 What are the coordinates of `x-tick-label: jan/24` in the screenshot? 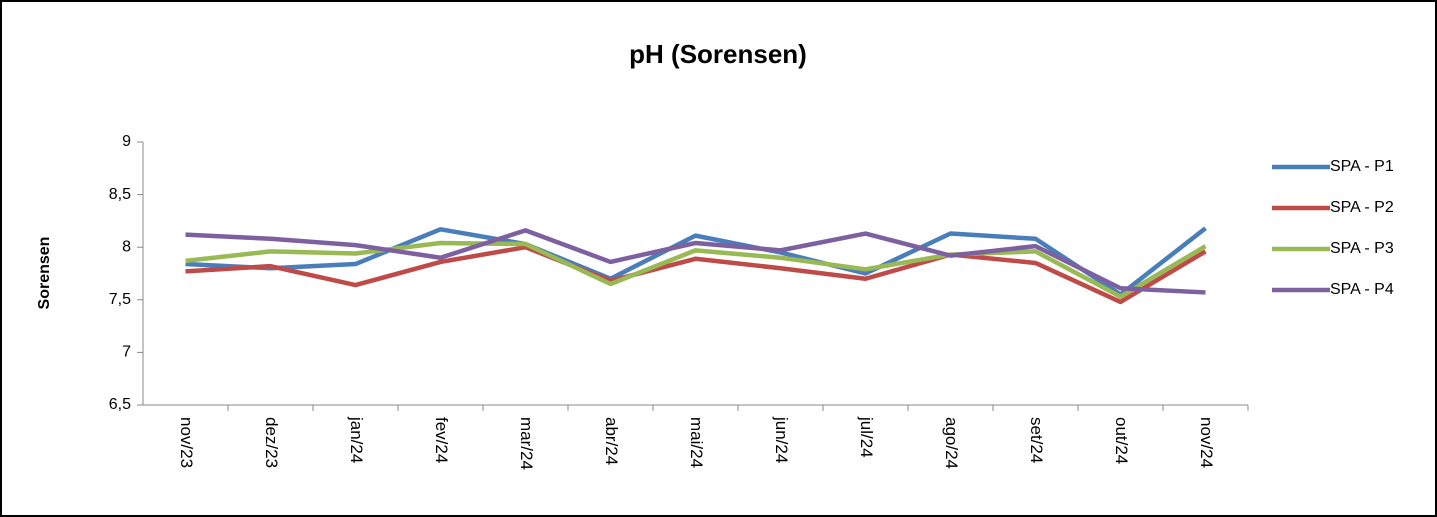 It's located at (356, 439).